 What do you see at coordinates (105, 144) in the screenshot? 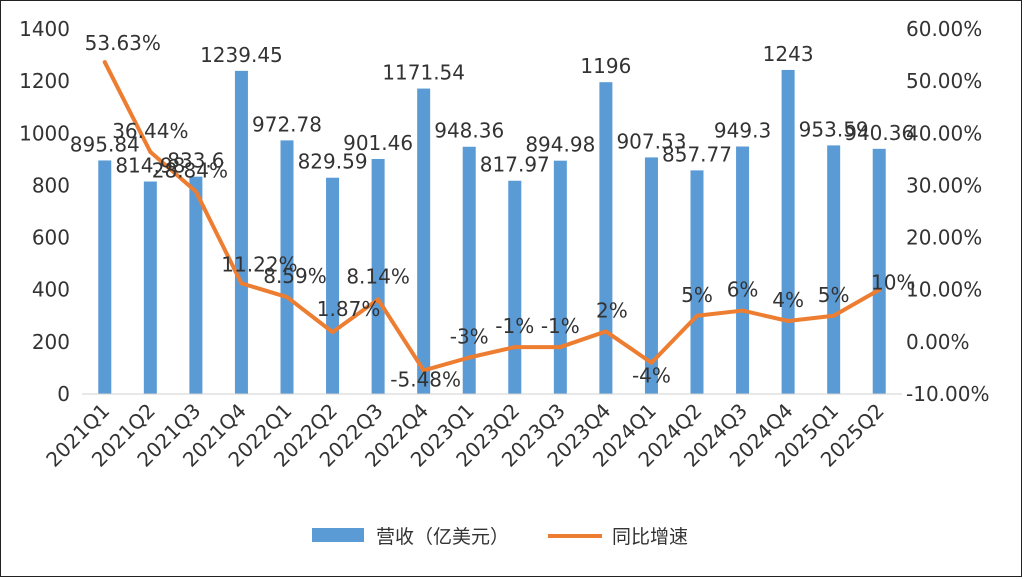
I see `bar-data-label: 895.84` at bounding box center [105, 144].